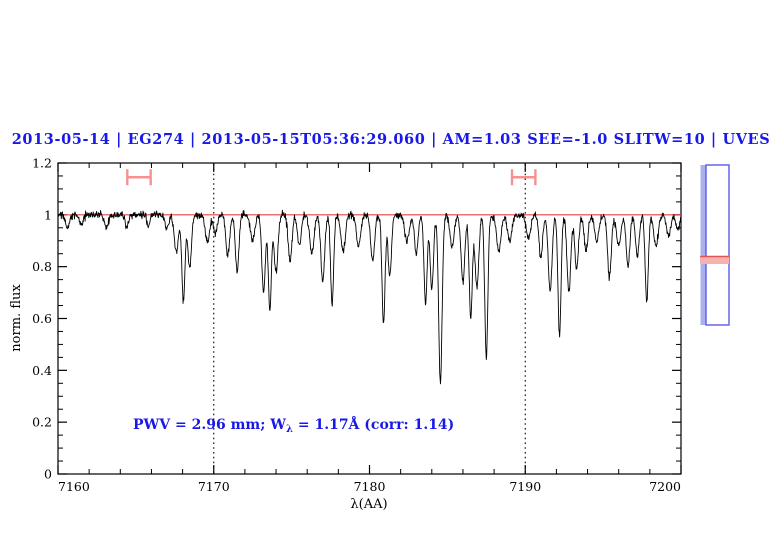 The image size is (782, 542). I want to click on y-axis-title: norm. flux, so click(16, 318).